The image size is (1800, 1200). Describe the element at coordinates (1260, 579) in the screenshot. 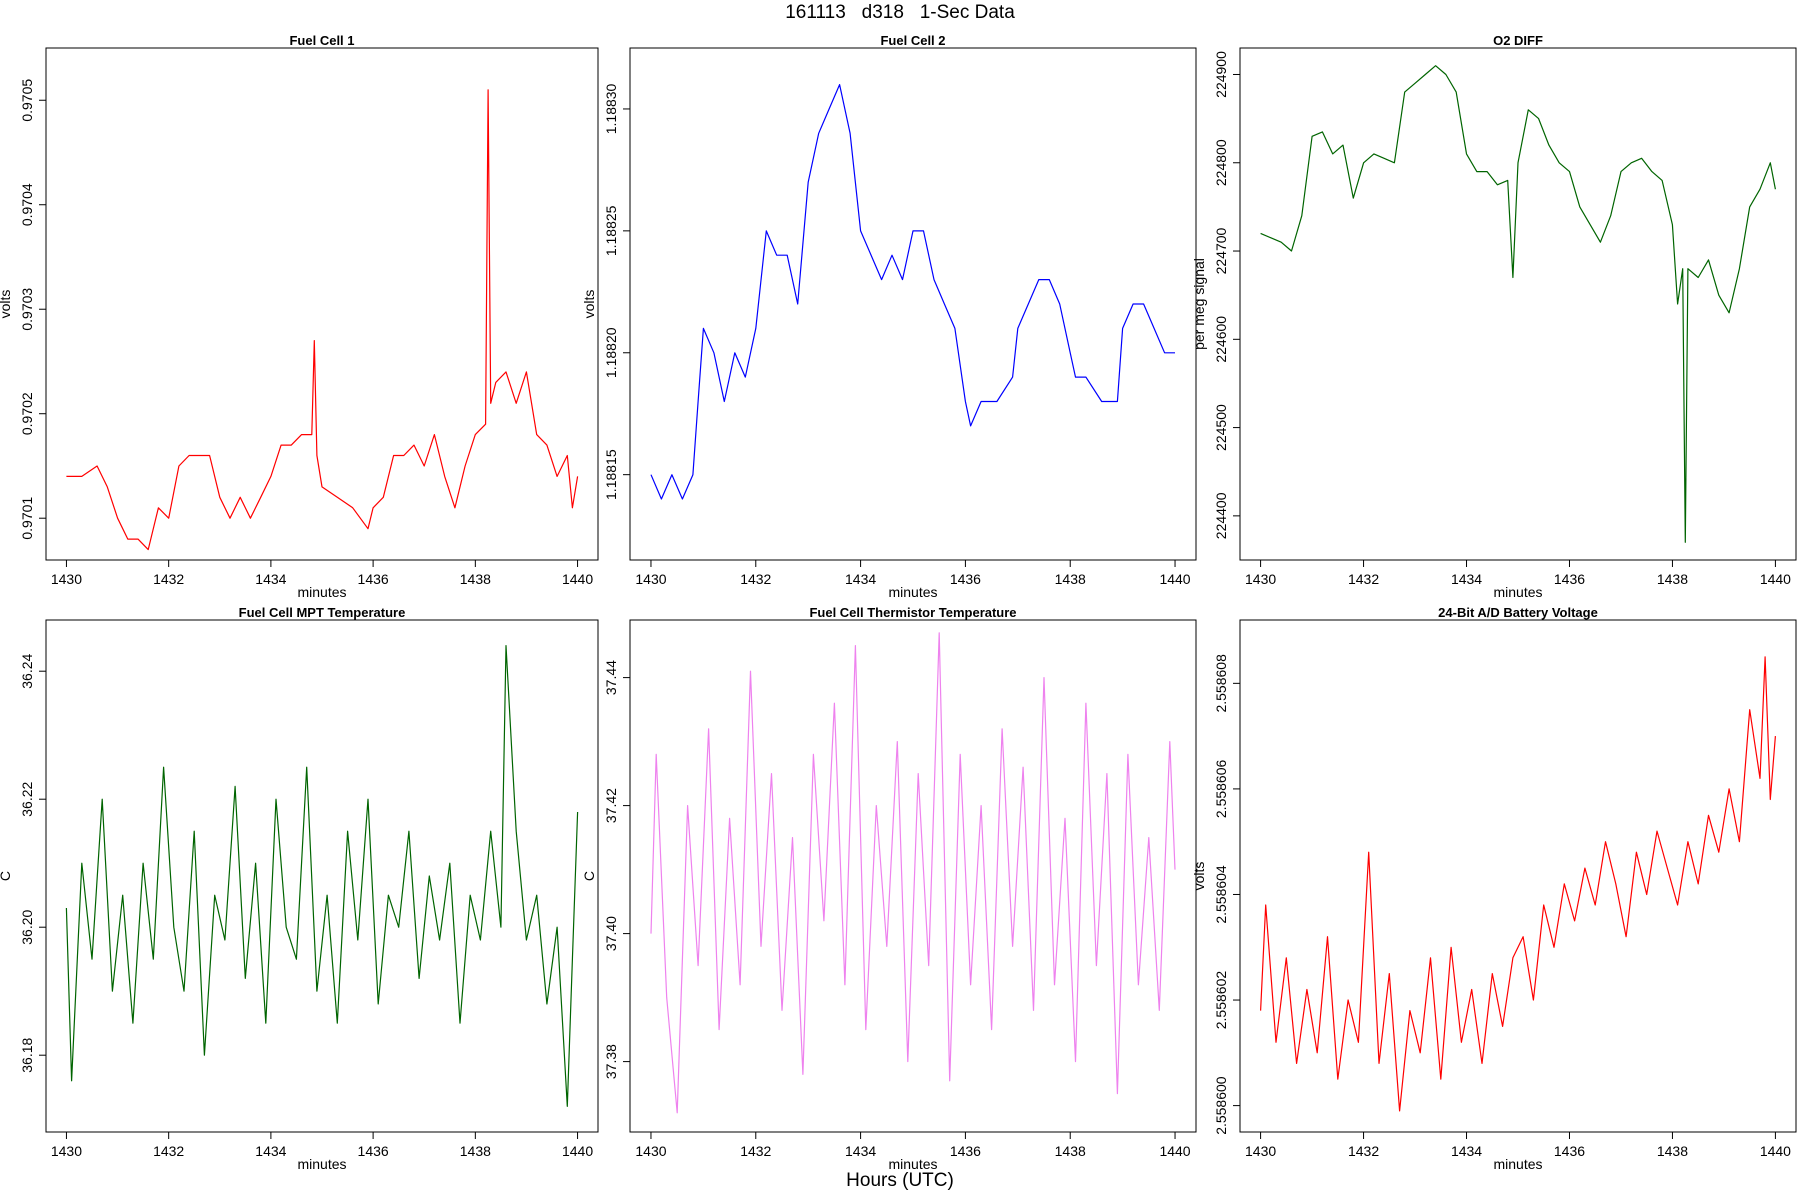

I see `panel-3-xtick-label-0: 1430` at that location.